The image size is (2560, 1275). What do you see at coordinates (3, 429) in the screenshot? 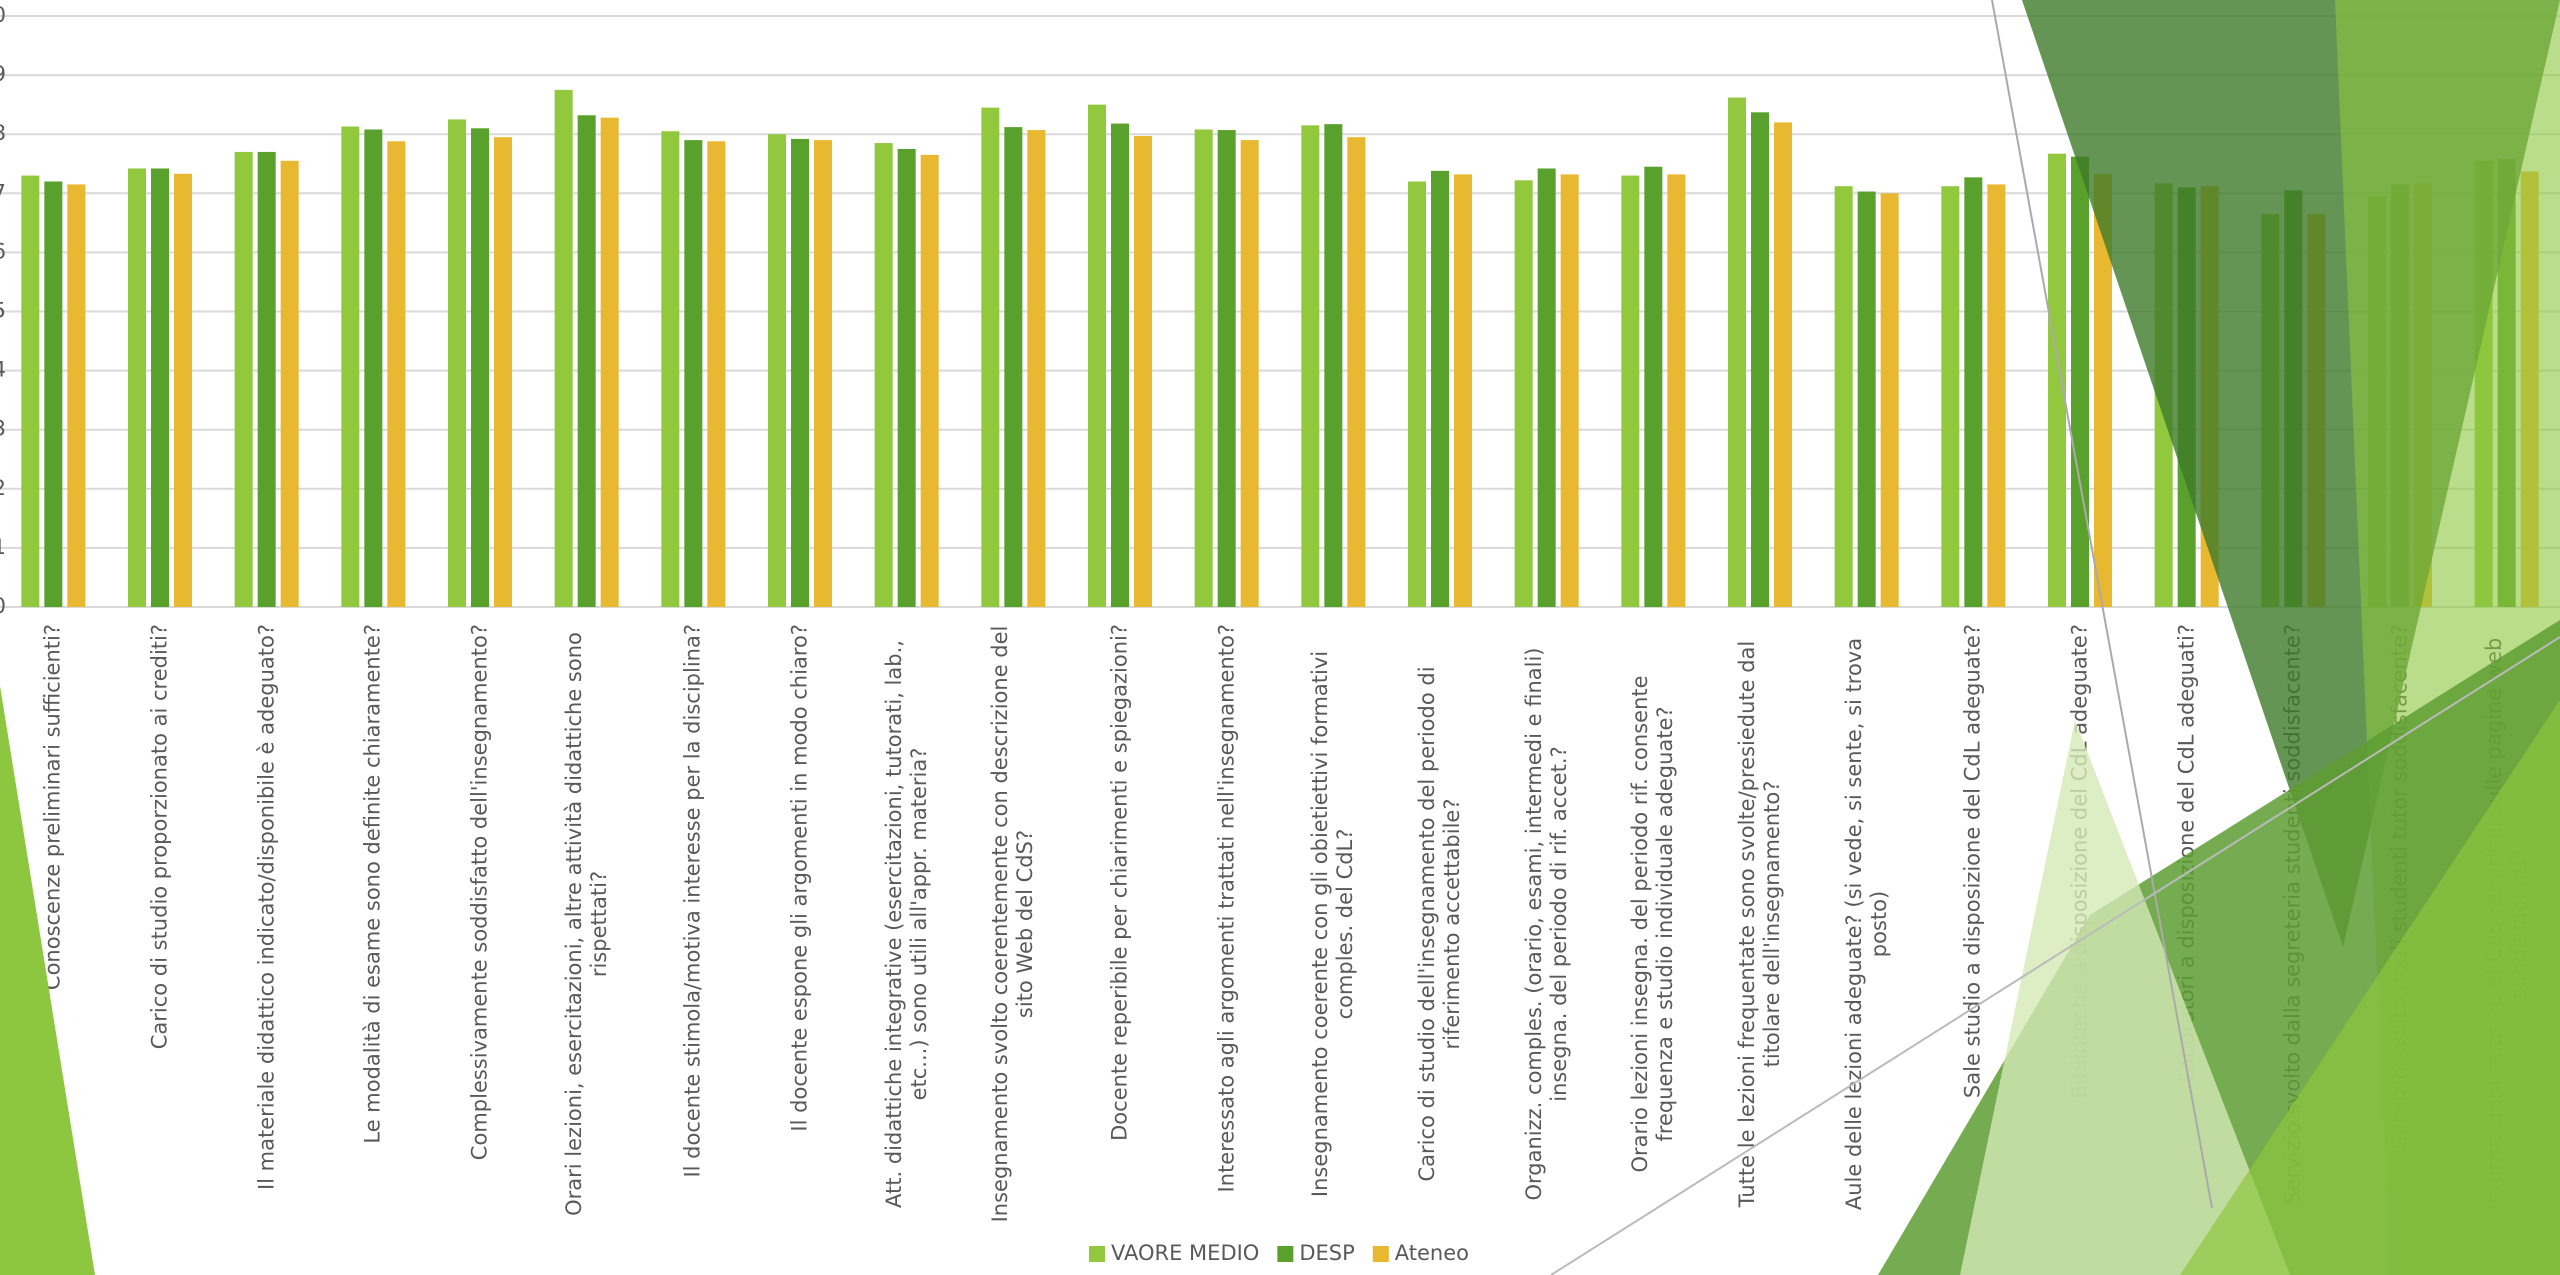
I see `y-tick-label: 3` at bounding box center [3, 429].